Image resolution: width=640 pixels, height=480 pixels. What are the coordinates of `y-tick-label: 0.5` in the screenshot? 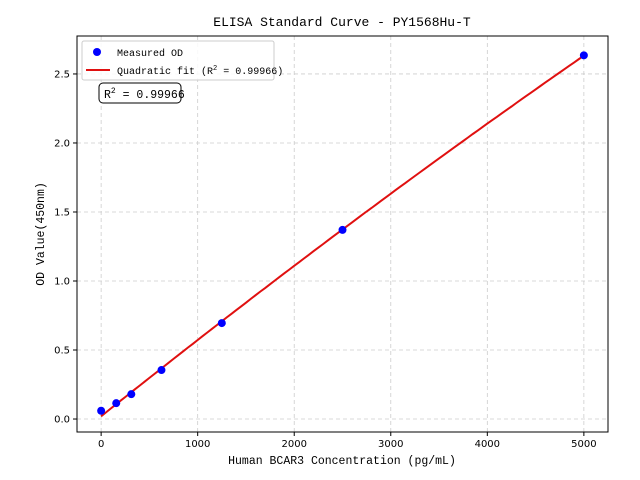 It's located at (62, 351).